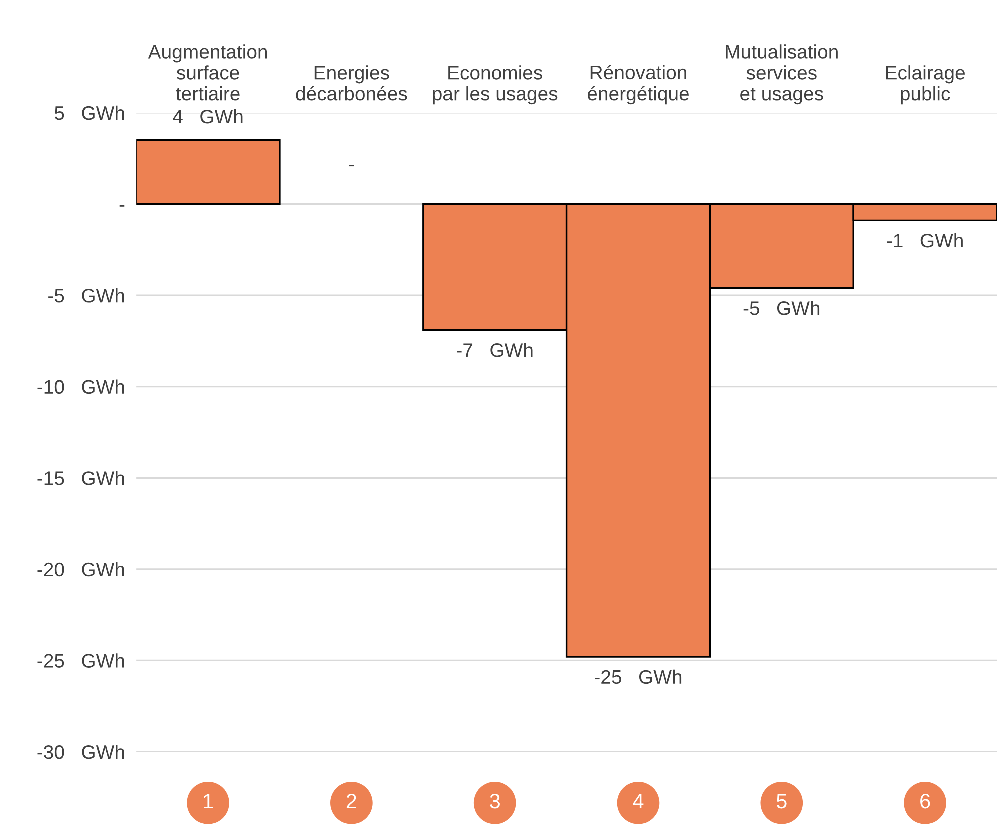  I want to click on x-tick-label: Rénovation énergétique, so click(638, 85).